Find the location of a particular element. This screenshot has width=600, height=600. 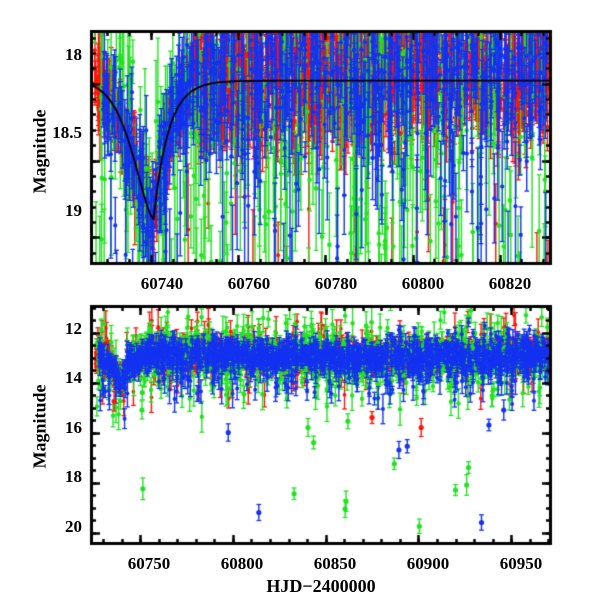

top-panel-ytick-19: 19 is located at coordinates (73, 210).